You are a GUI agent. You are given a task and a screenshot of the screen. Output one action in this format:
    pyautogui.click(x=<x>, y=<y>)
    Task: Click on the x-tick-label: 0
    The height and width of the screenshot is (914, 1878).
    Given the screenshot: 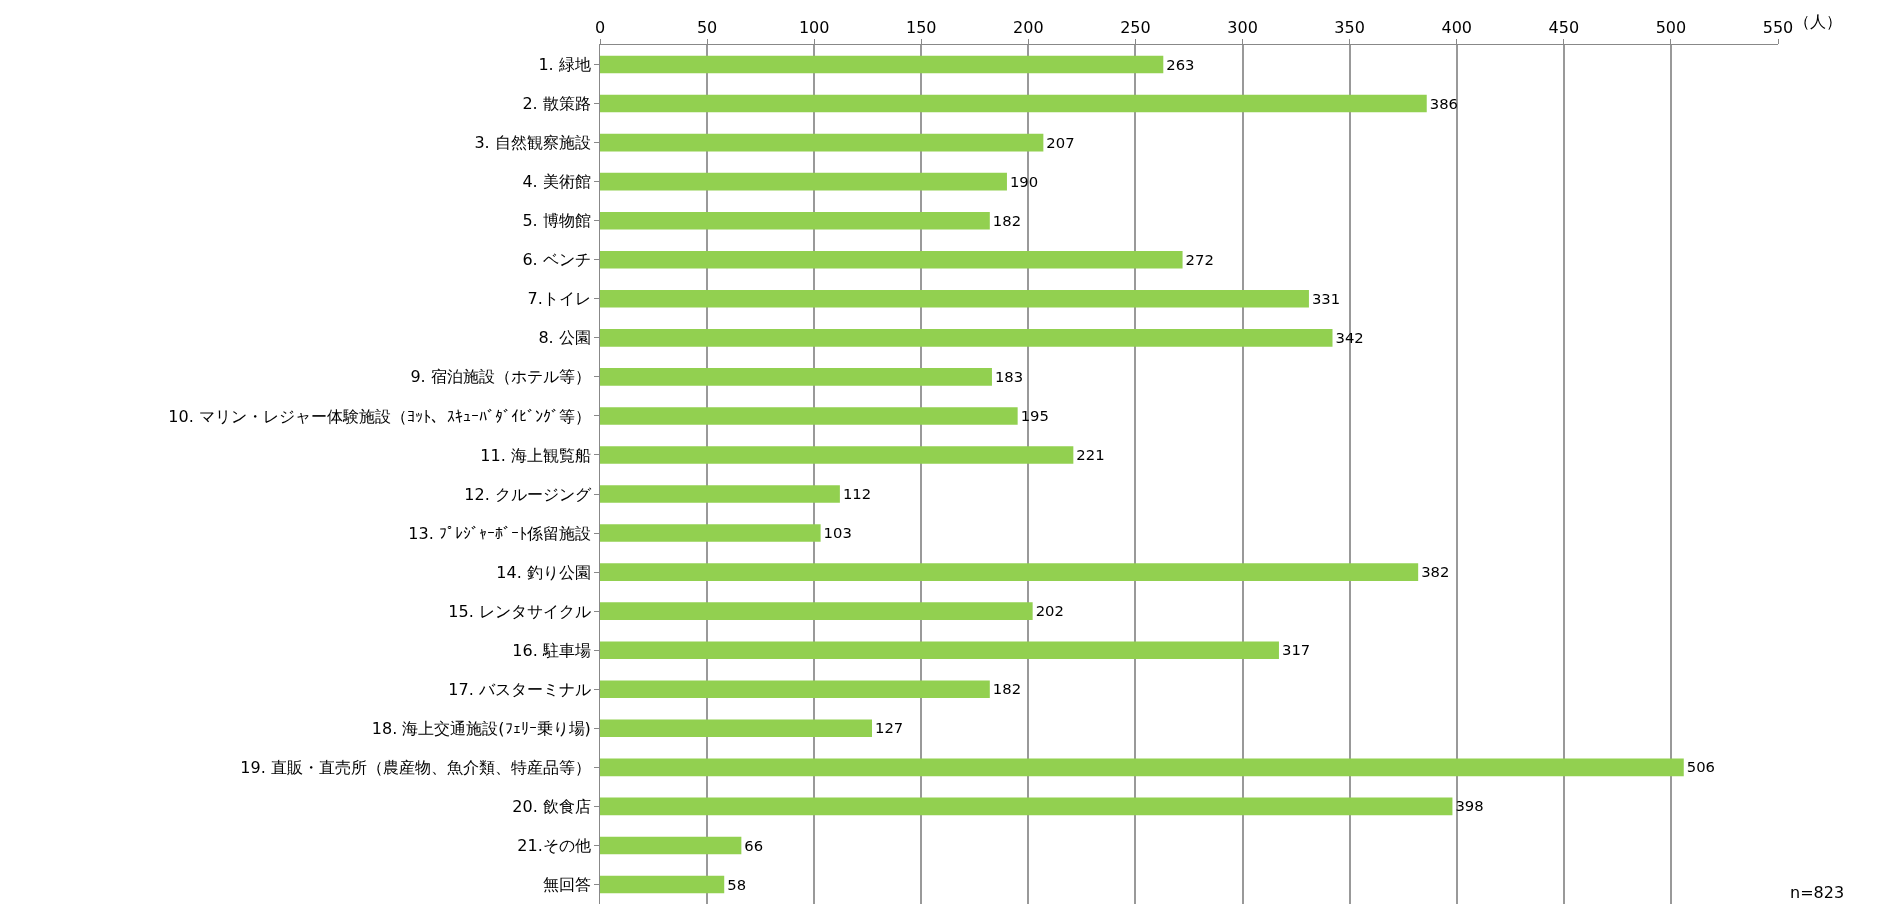 What is the action you would take?
    pyautogui.click(x=600, y=27)
    